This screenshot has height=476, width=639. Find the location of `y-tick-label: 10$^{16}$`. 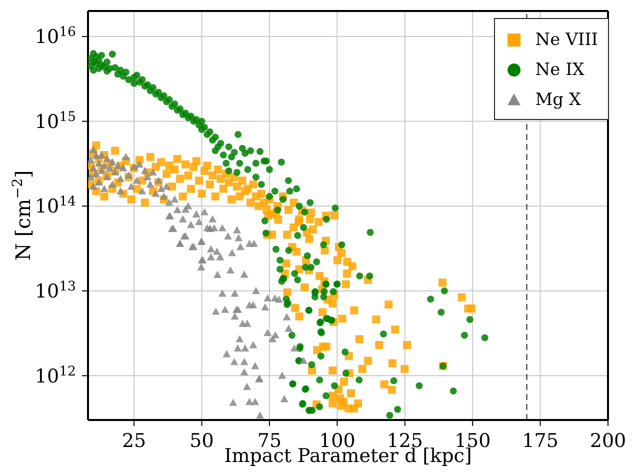

y-tick-label: 10$^{16}$ is located at coordinates (55, 36).